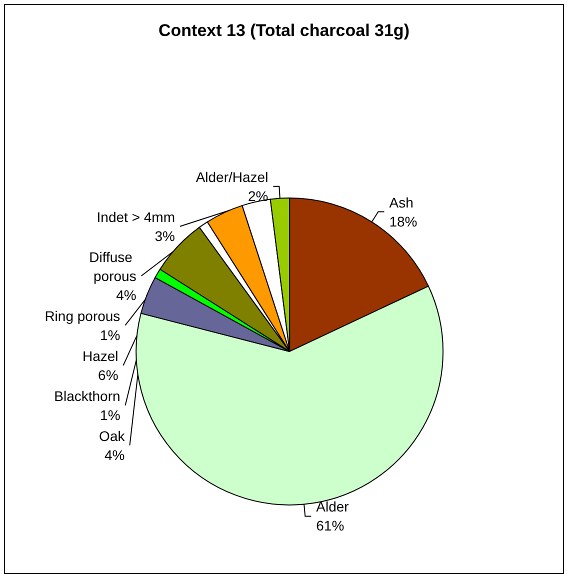 The height and width of the screenshot is (580, 572). I want to click on slice-label: Diffuse porous, so click(112, 266).